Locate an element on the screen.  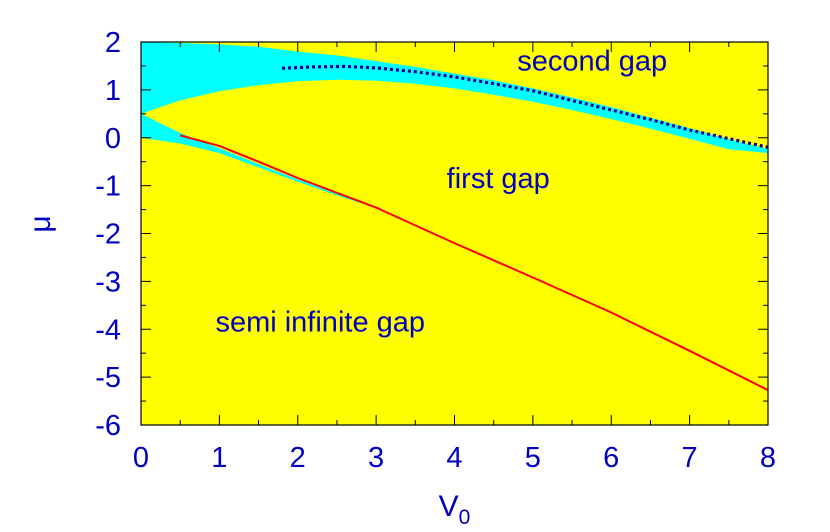
y-tick-label: 0 is located at coordinates (113, 139).